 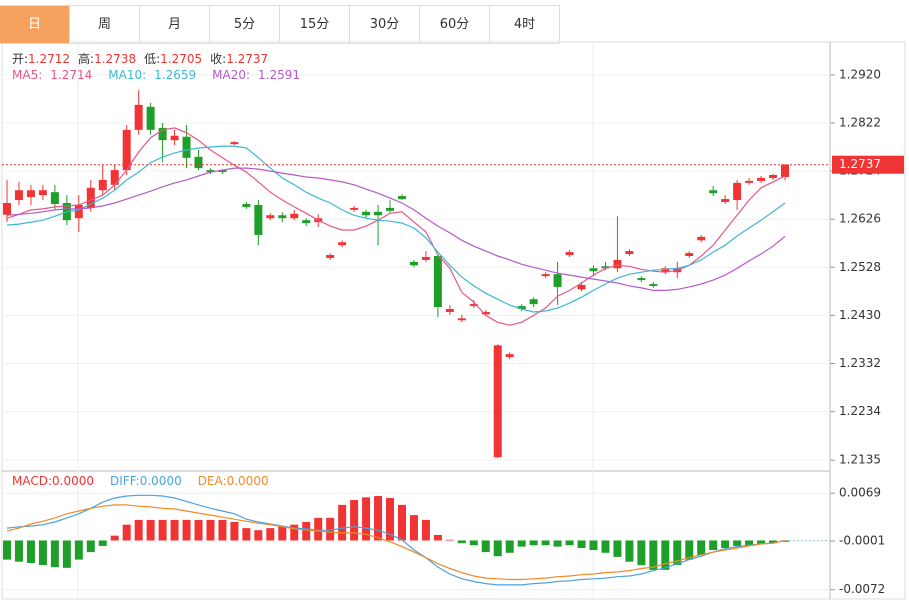 What do you see at coordinates (212, 481) in the screenshot?
I see `legend-name: DEA:` at bounding box center [212, 481].